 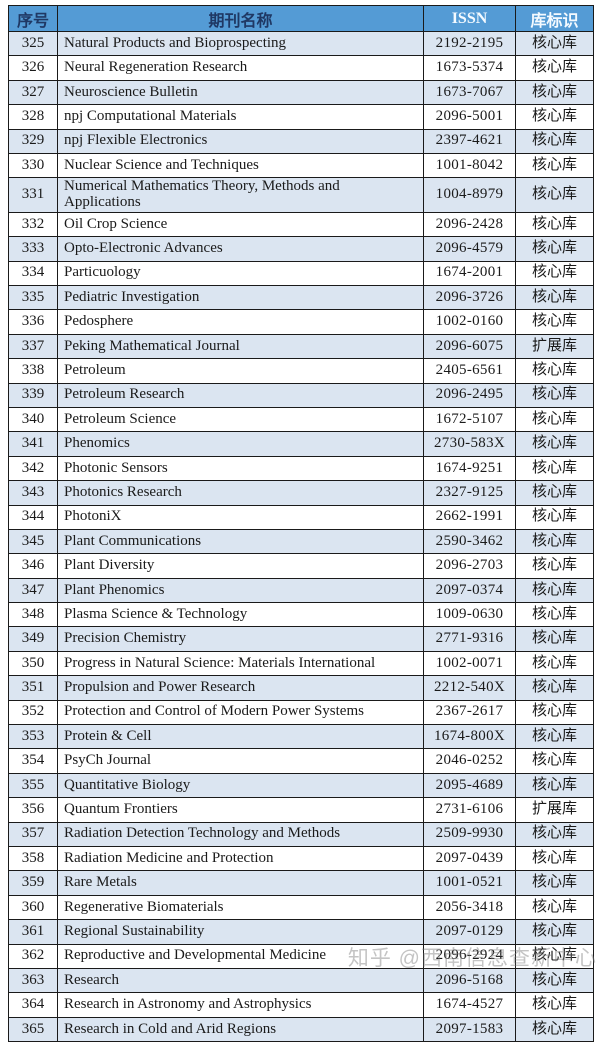 What do you see at coordinates (240, 18) in the screenshot?
I see `column-header-journal-name: 期刊名称` at bounding box center [240, 18].